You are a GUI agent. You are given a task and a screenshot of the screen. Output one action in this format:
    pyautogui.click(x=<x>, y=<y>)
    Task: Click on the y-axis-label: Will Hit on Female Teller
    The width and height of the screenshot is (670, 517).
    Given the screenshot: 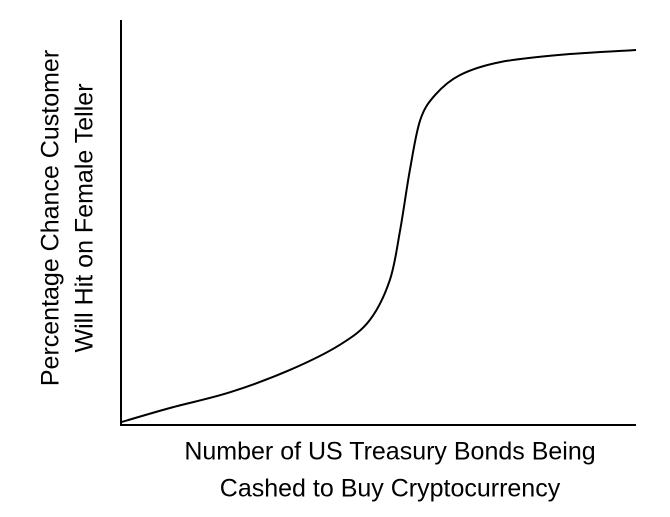 What is the action you would take?
    pyautogui.click(x=85, y=217)
    